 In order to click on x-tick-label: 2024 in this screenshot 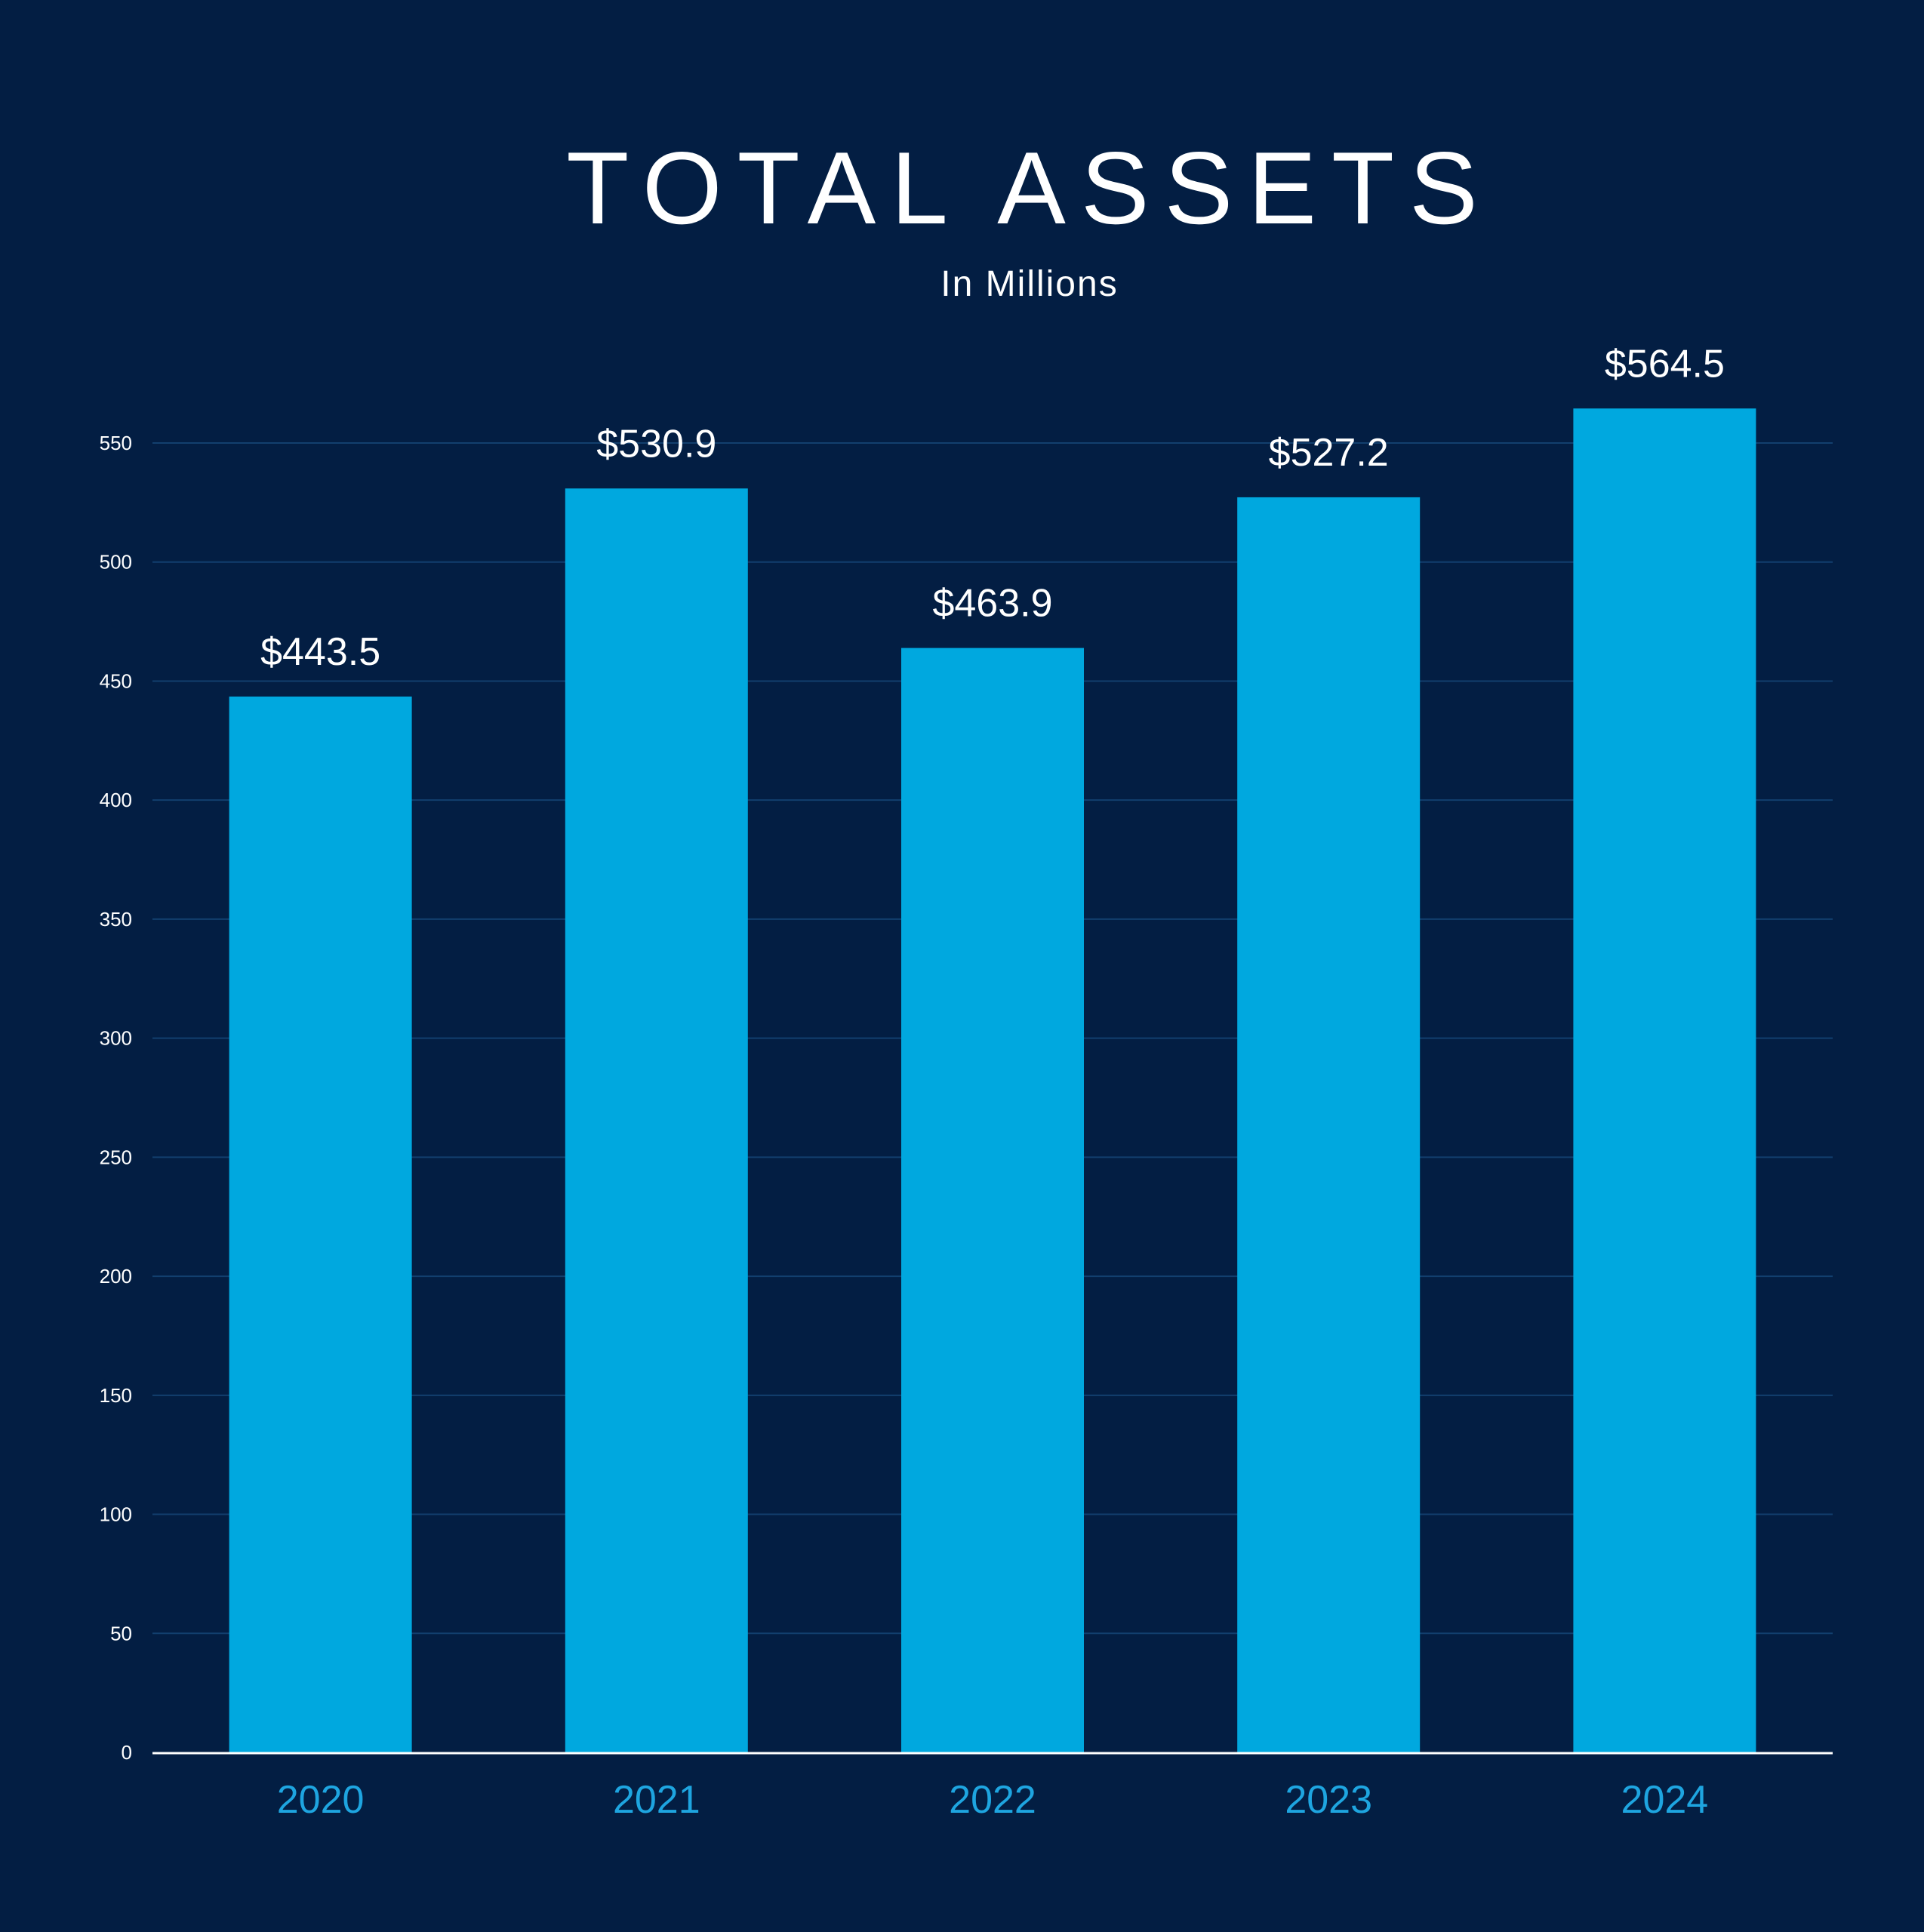, I will do `click(1665, 1800)`.